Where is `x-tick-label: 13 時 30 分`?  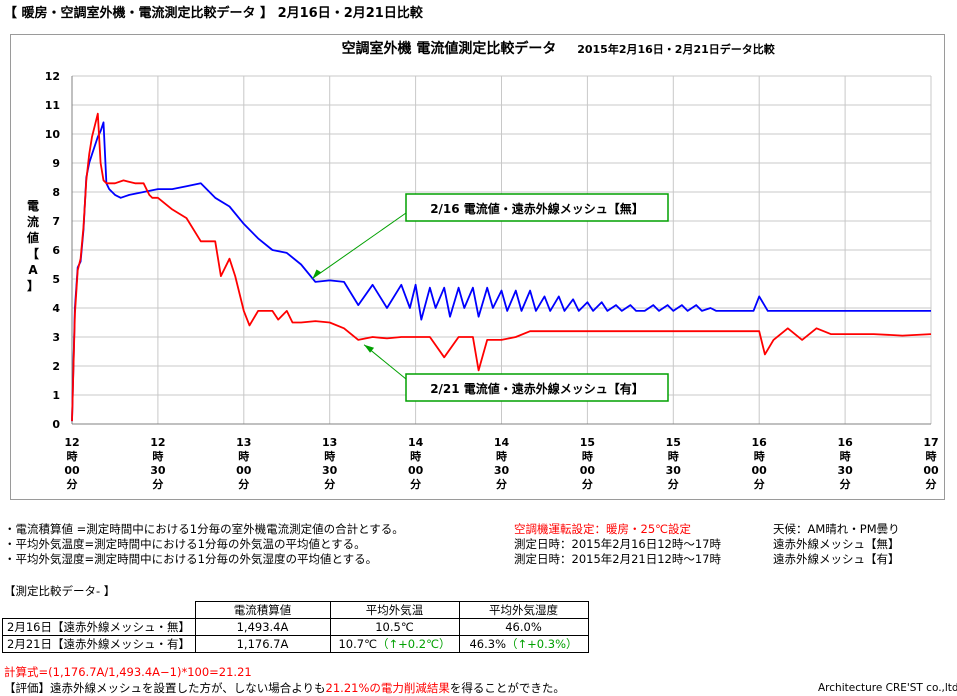 x-tick-label: 13 時 30 分 is located at coordinates (330, 463).